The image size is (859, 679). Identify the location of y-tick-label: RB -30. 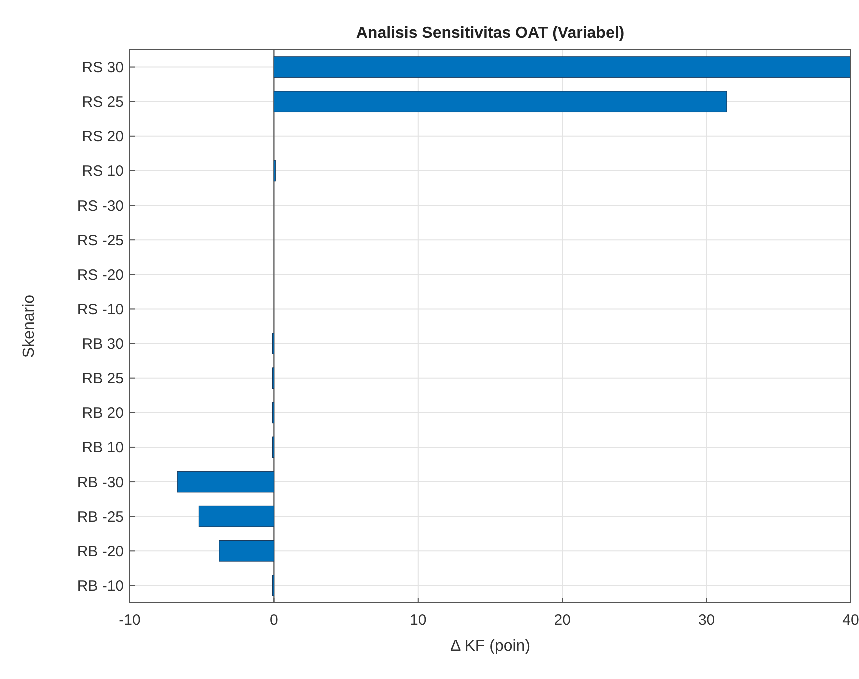
(100, 483).